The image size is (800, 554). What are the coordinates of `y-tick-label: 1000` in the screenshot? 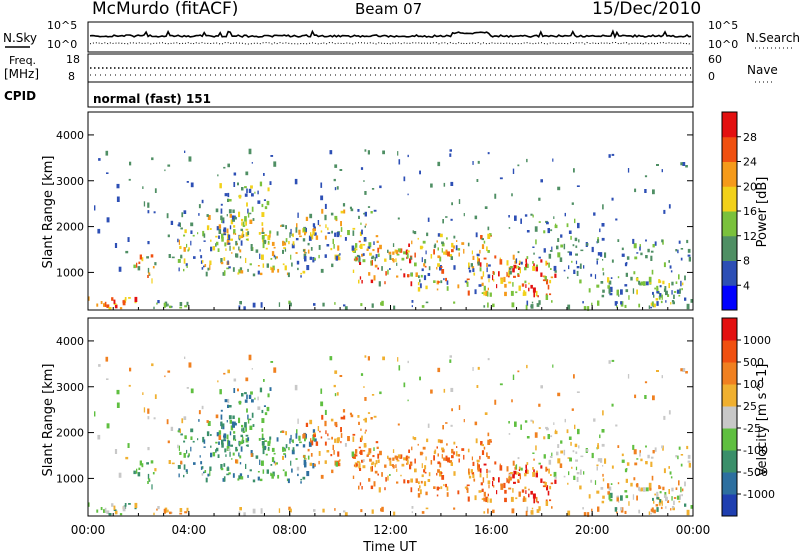 It's located at (70, 478).